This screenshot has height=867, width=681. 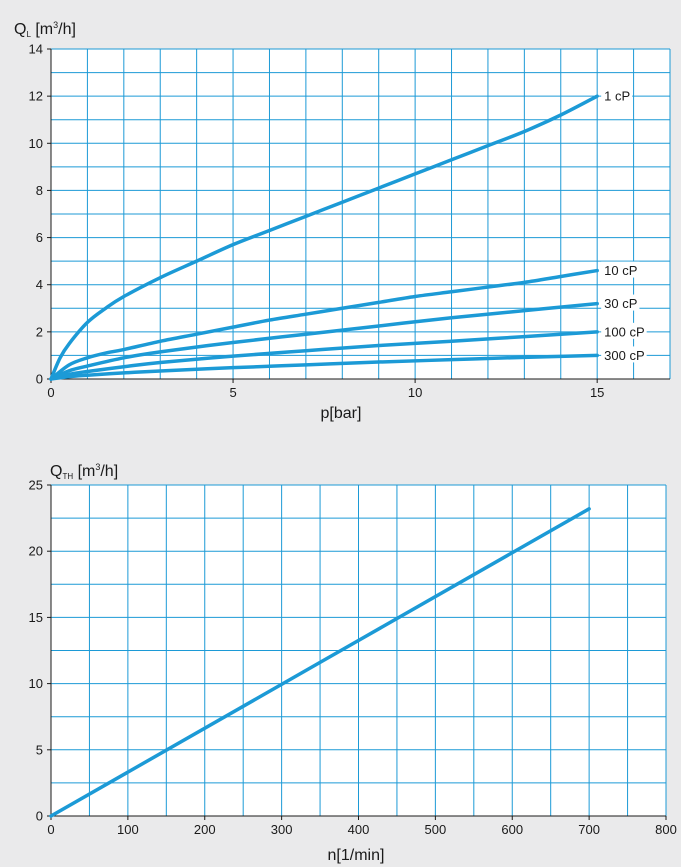 What do you see at coordinates (84, 471) in the screenshot?
I see `y-axis-title: QTH [m3/h]` at bounding box center [84, 471].